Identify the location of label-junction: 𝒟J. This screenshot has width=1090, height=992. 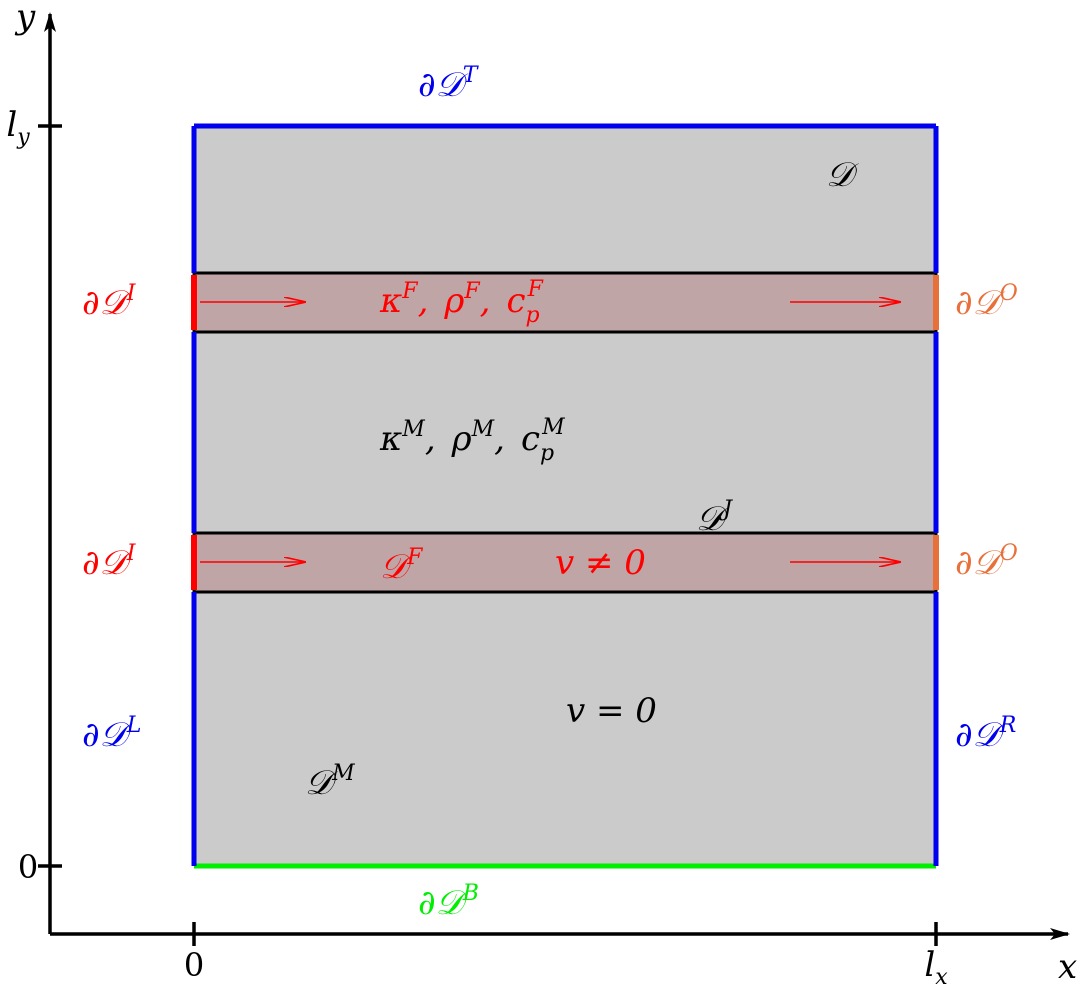
(714, 518).